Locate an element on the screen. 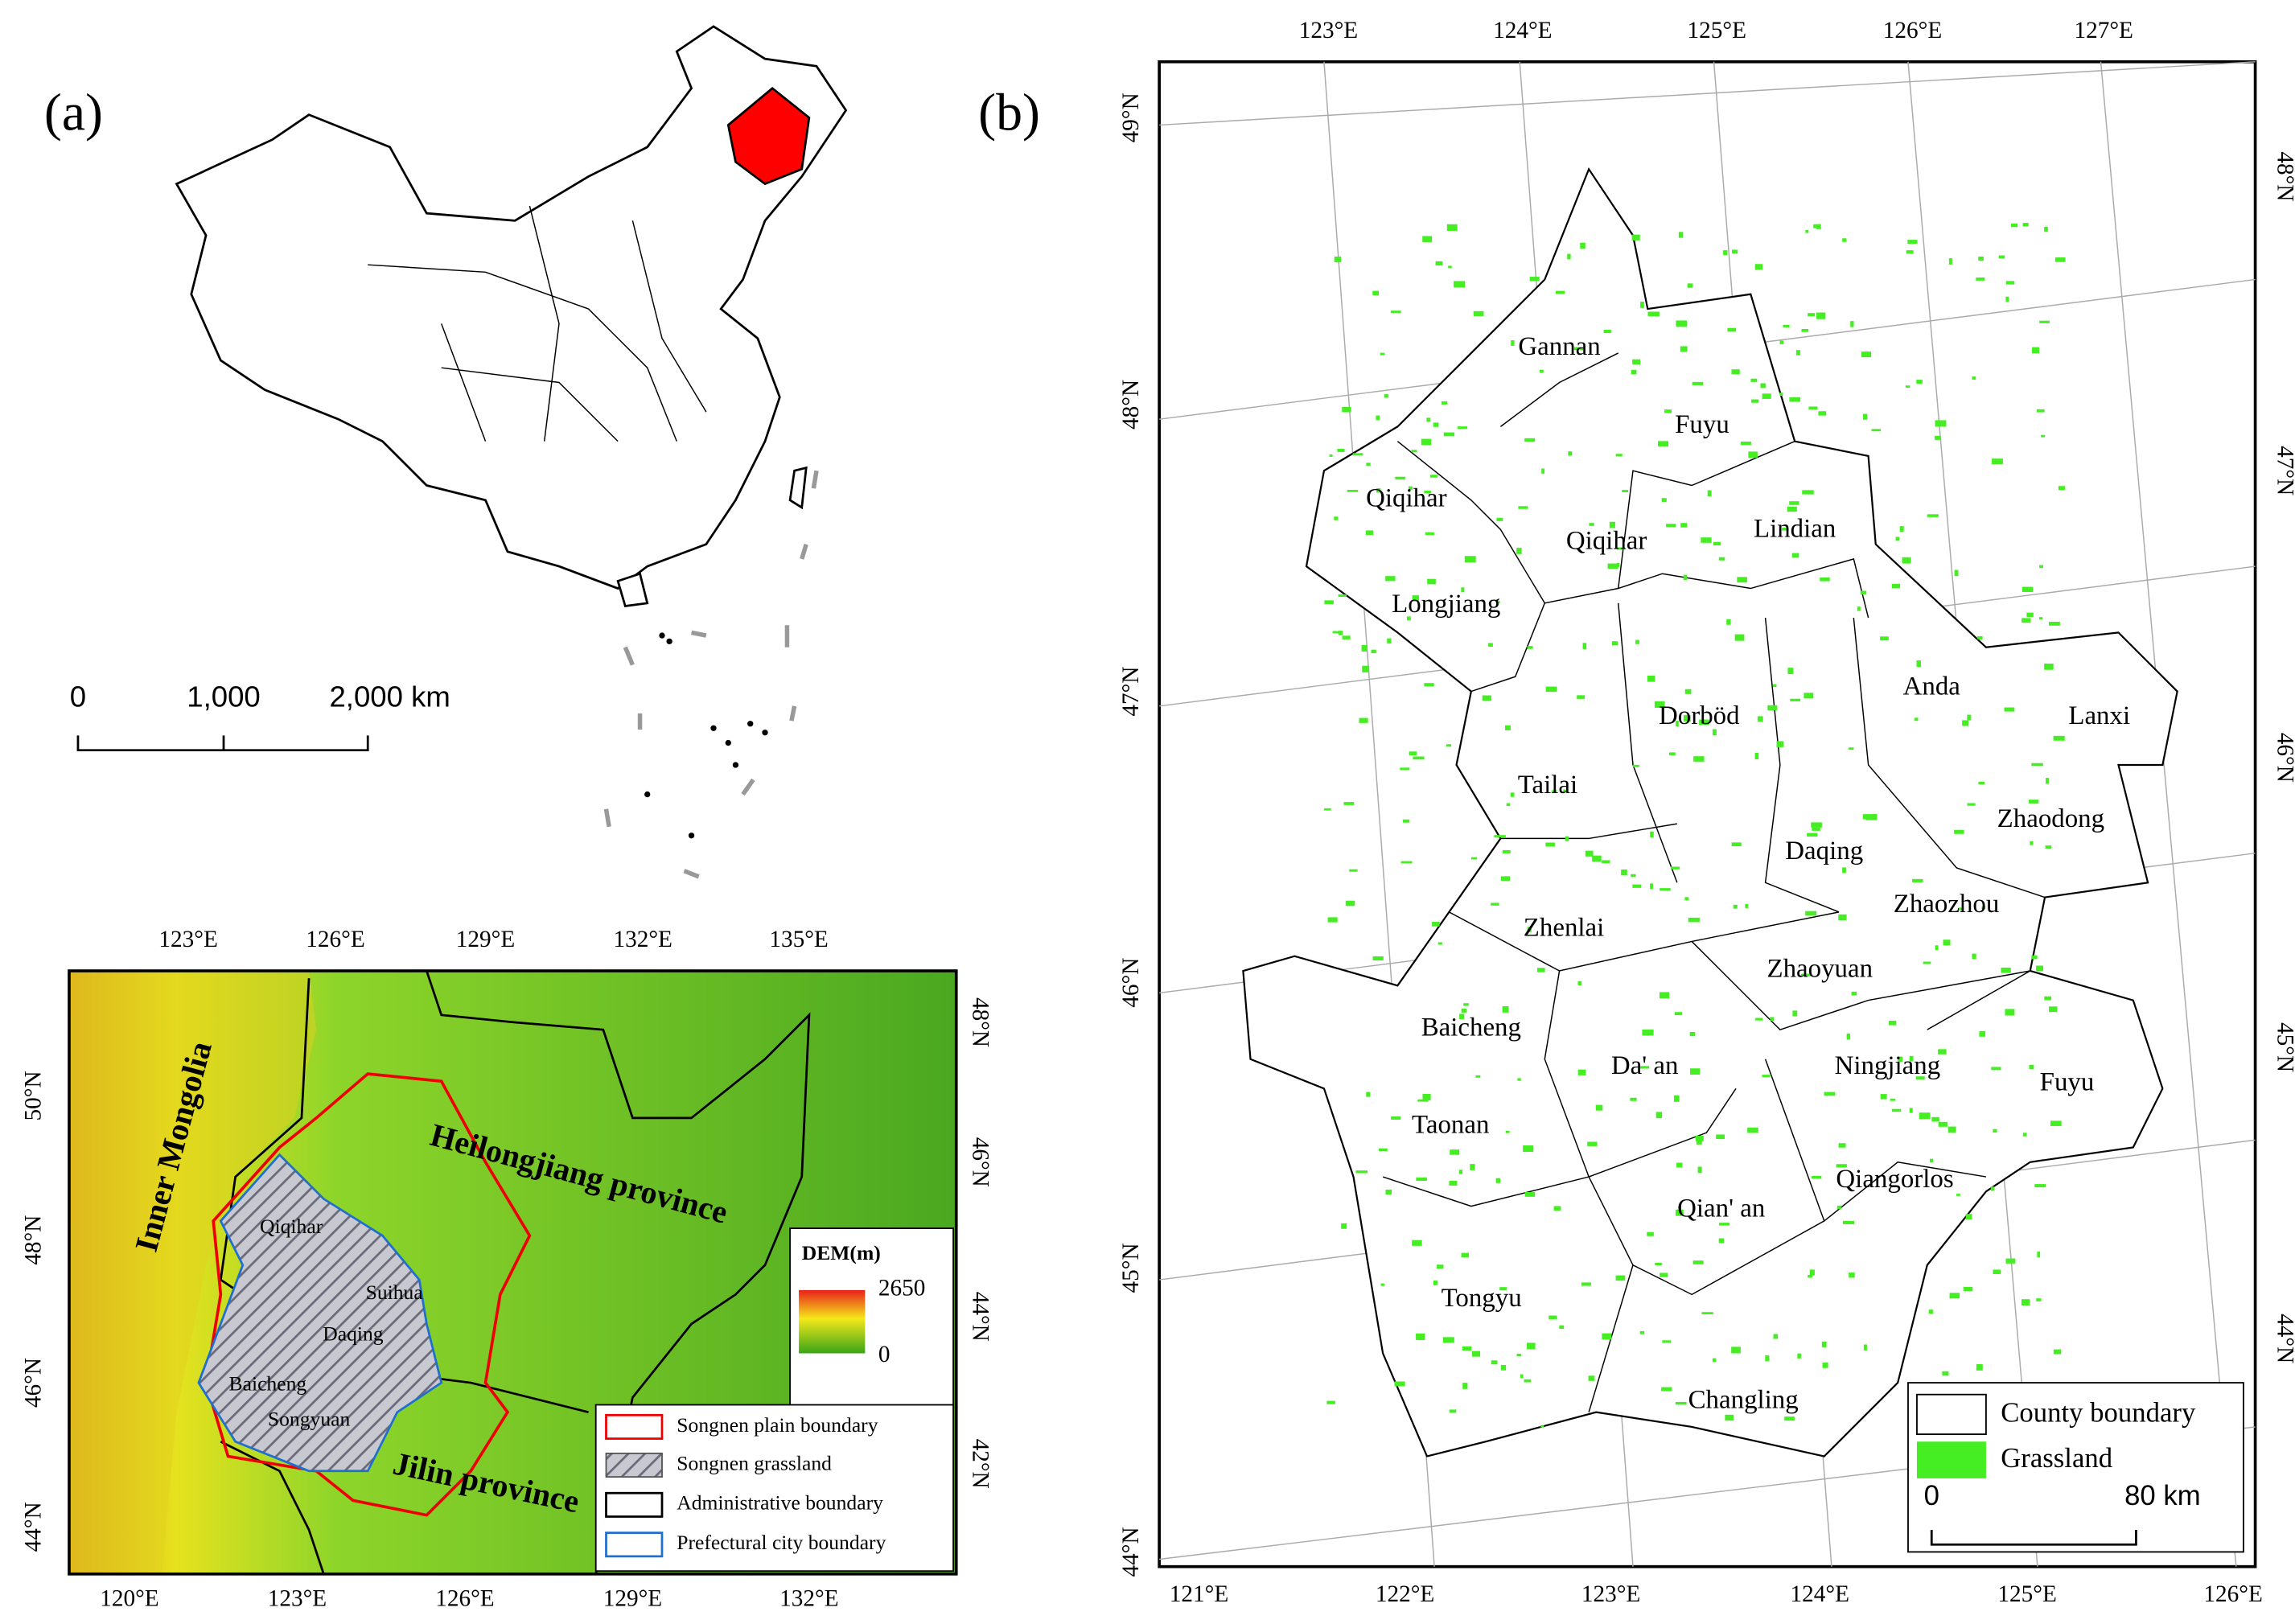 This screenshot has height=1624, width=2295. tick-label: 123°E is located at coordinates (187, 940).